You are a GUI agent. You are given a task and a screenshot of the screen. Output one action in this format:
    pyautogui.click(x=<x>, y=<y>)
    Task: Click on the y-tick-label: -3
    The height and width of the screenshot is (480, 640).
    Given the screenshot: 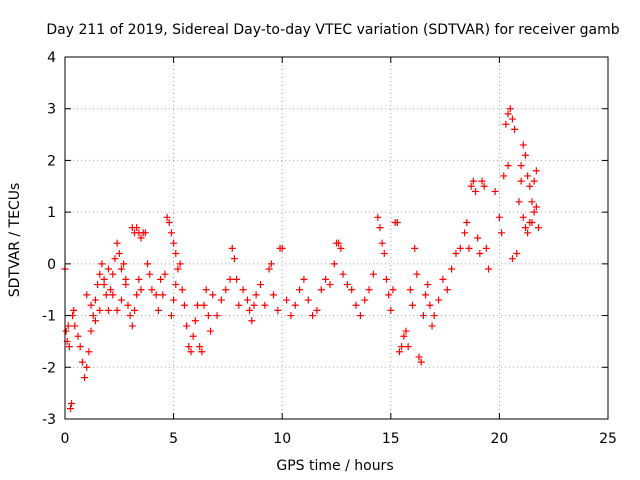 What is the action you would take?
    pyautogui.click(x=49, y=420)
    